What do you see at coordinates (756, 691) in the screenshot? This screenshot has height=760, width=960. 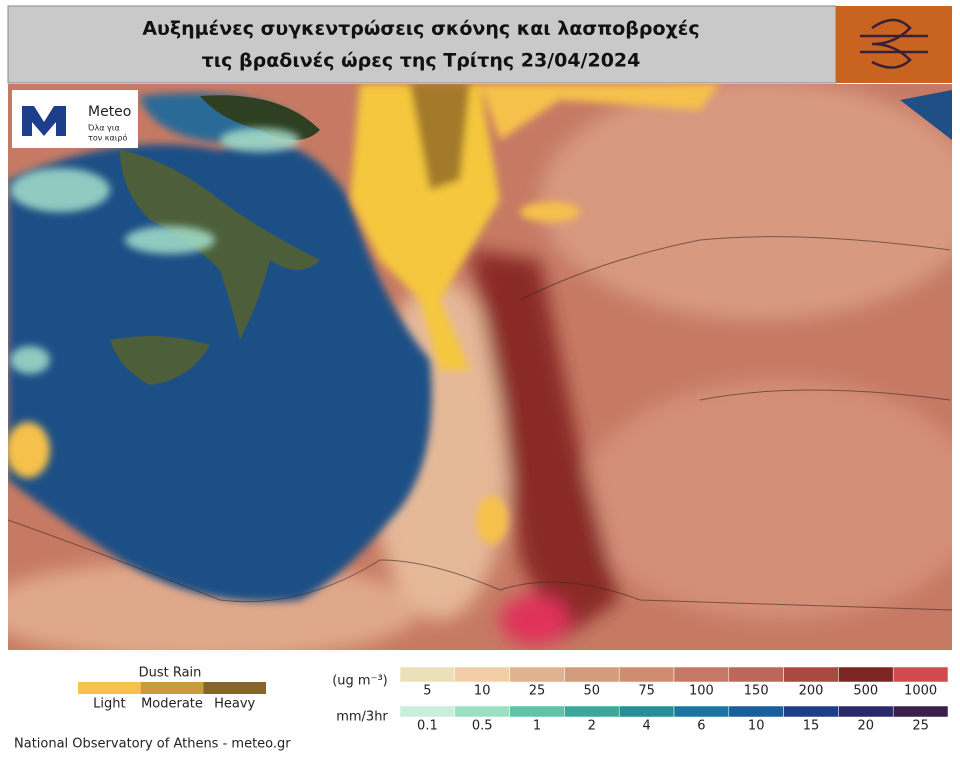 I see `scale-label: 150` at bounding box center [756, 691].